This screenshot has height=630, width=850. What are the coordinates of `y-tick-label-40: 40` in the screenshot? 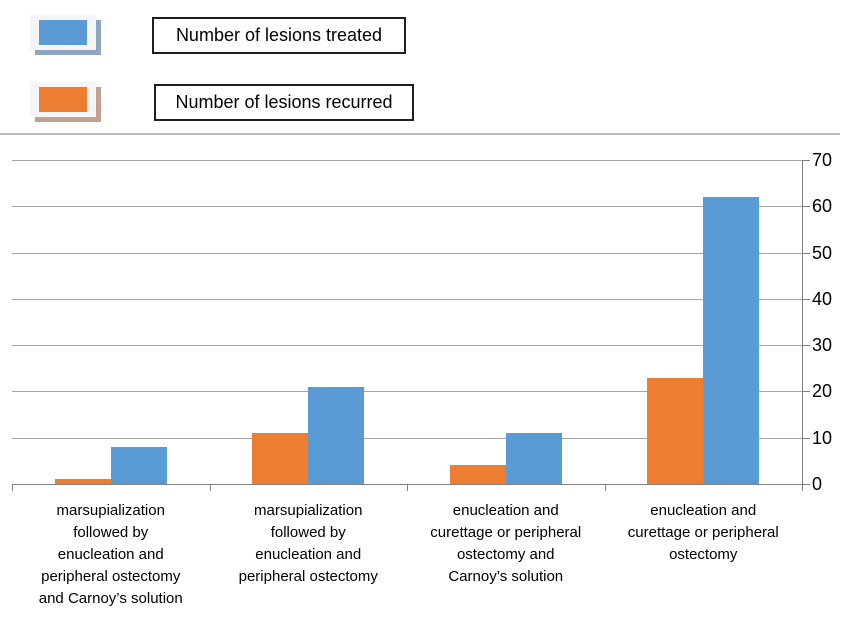 It's located at (822, 298).